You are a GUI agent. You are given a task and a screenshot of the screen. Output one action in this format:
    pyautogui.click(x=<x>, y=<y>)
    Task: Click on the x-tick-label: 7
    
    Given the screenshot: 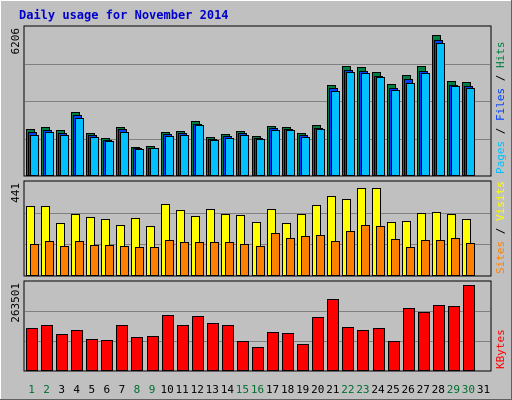 What is the action you would take?
    pyautogui.click(x=122, y=389)
    